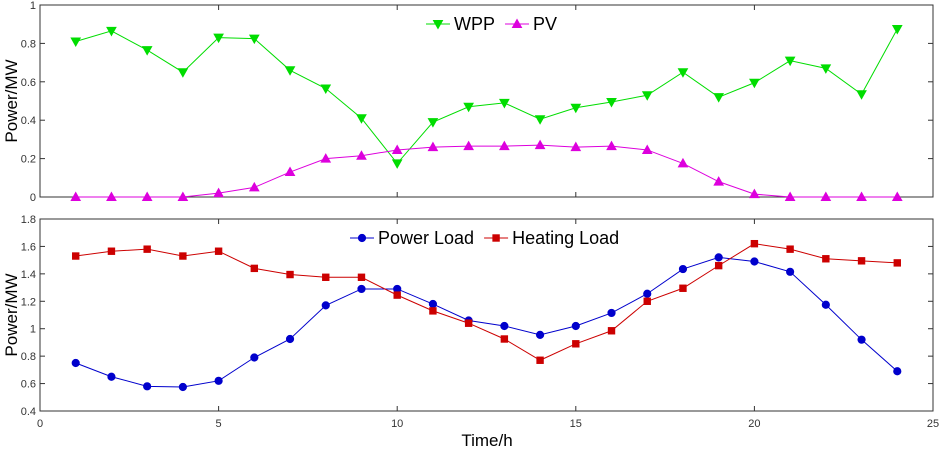  Describe the element at coordinates (397, 424) in the screenshot. I see `x-tick-label: 10` at that location.